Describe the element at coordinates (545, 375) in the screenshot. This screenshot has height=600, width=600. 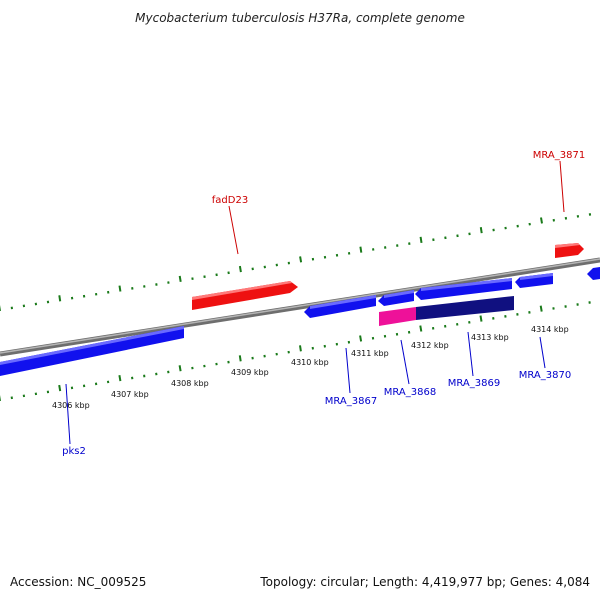
I see `gene-label-MRA_3870: MRA_3870` at that location.